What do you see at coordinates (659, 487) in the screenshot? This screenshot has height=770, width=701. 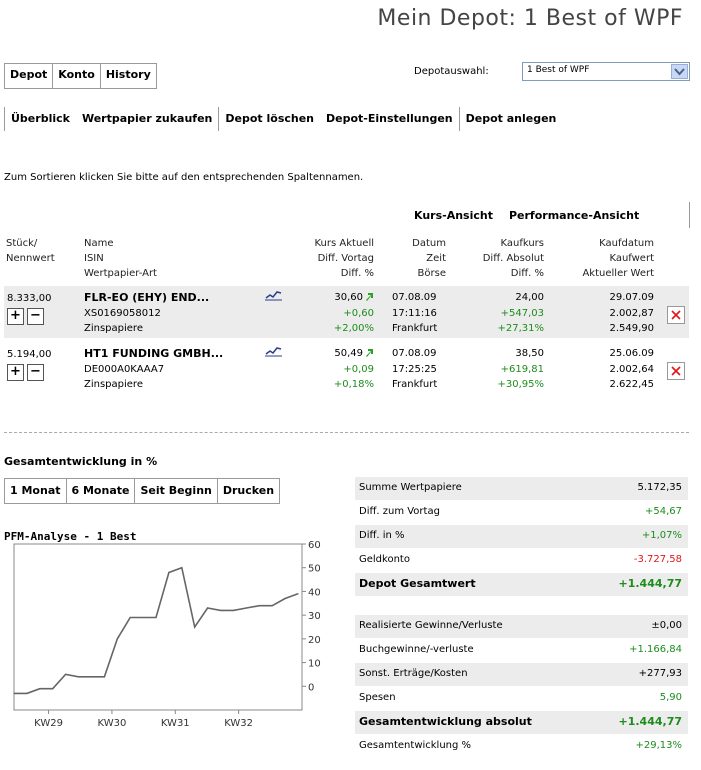 I see `summary-value: 5.172,35` at bounding box center [659, 487].